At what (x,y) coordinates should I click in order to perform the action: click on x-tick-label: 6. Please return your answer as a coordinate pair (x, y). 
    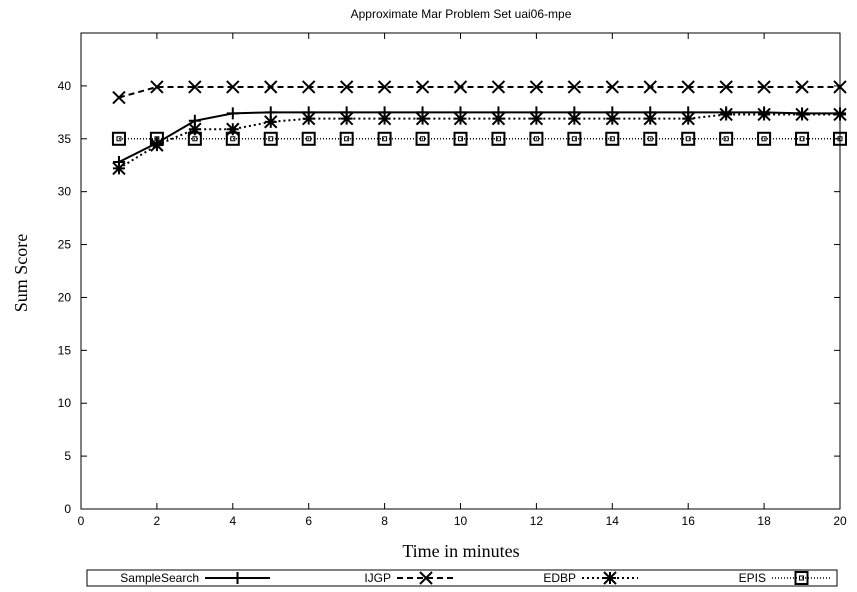
    Looking at the image, I should click on (308, 521).